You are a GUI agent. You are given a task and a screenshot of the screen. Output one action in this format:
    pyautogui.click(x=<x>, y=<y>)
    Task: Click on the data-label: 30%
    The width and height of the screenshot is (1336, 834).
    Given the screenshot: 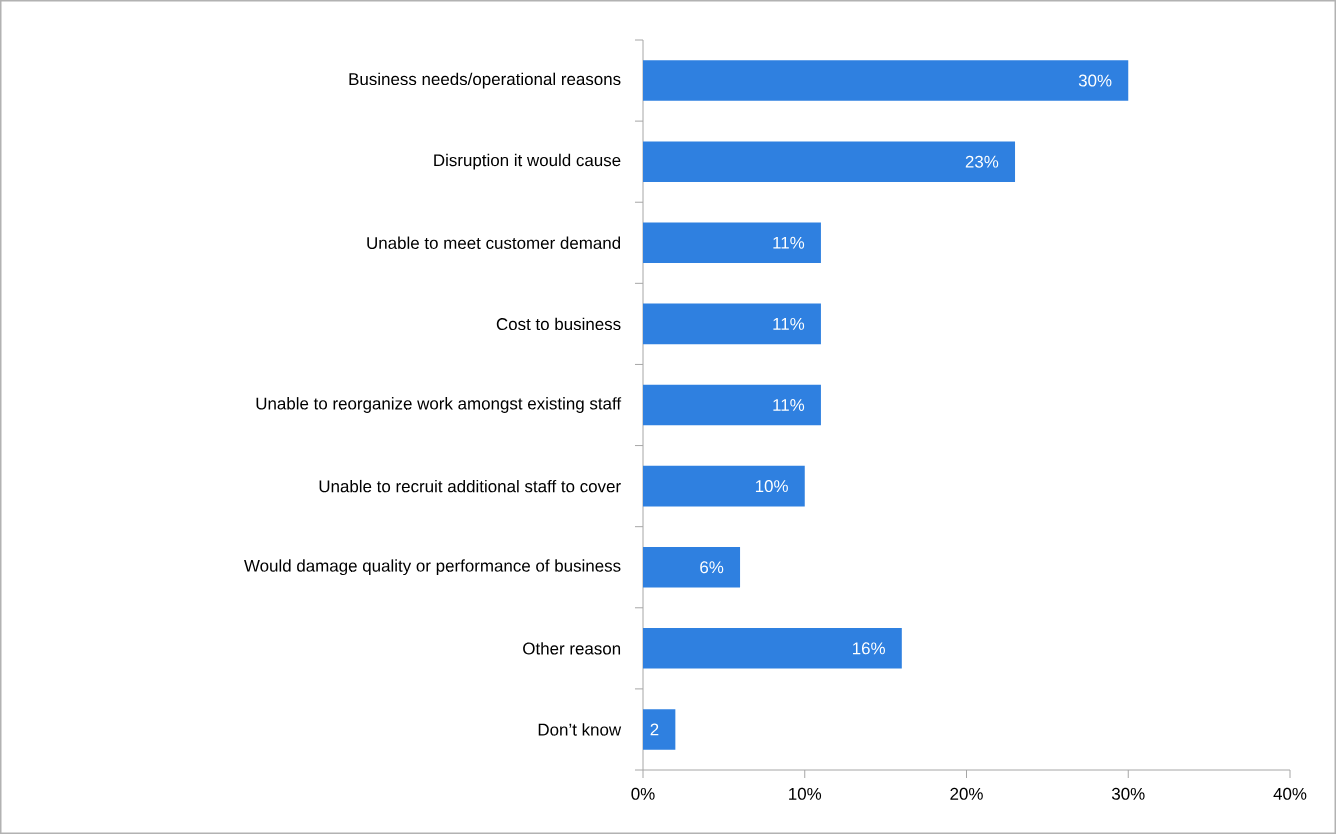 What is the action you would take?
    pyautogui.click(x=1095, y=80)
    